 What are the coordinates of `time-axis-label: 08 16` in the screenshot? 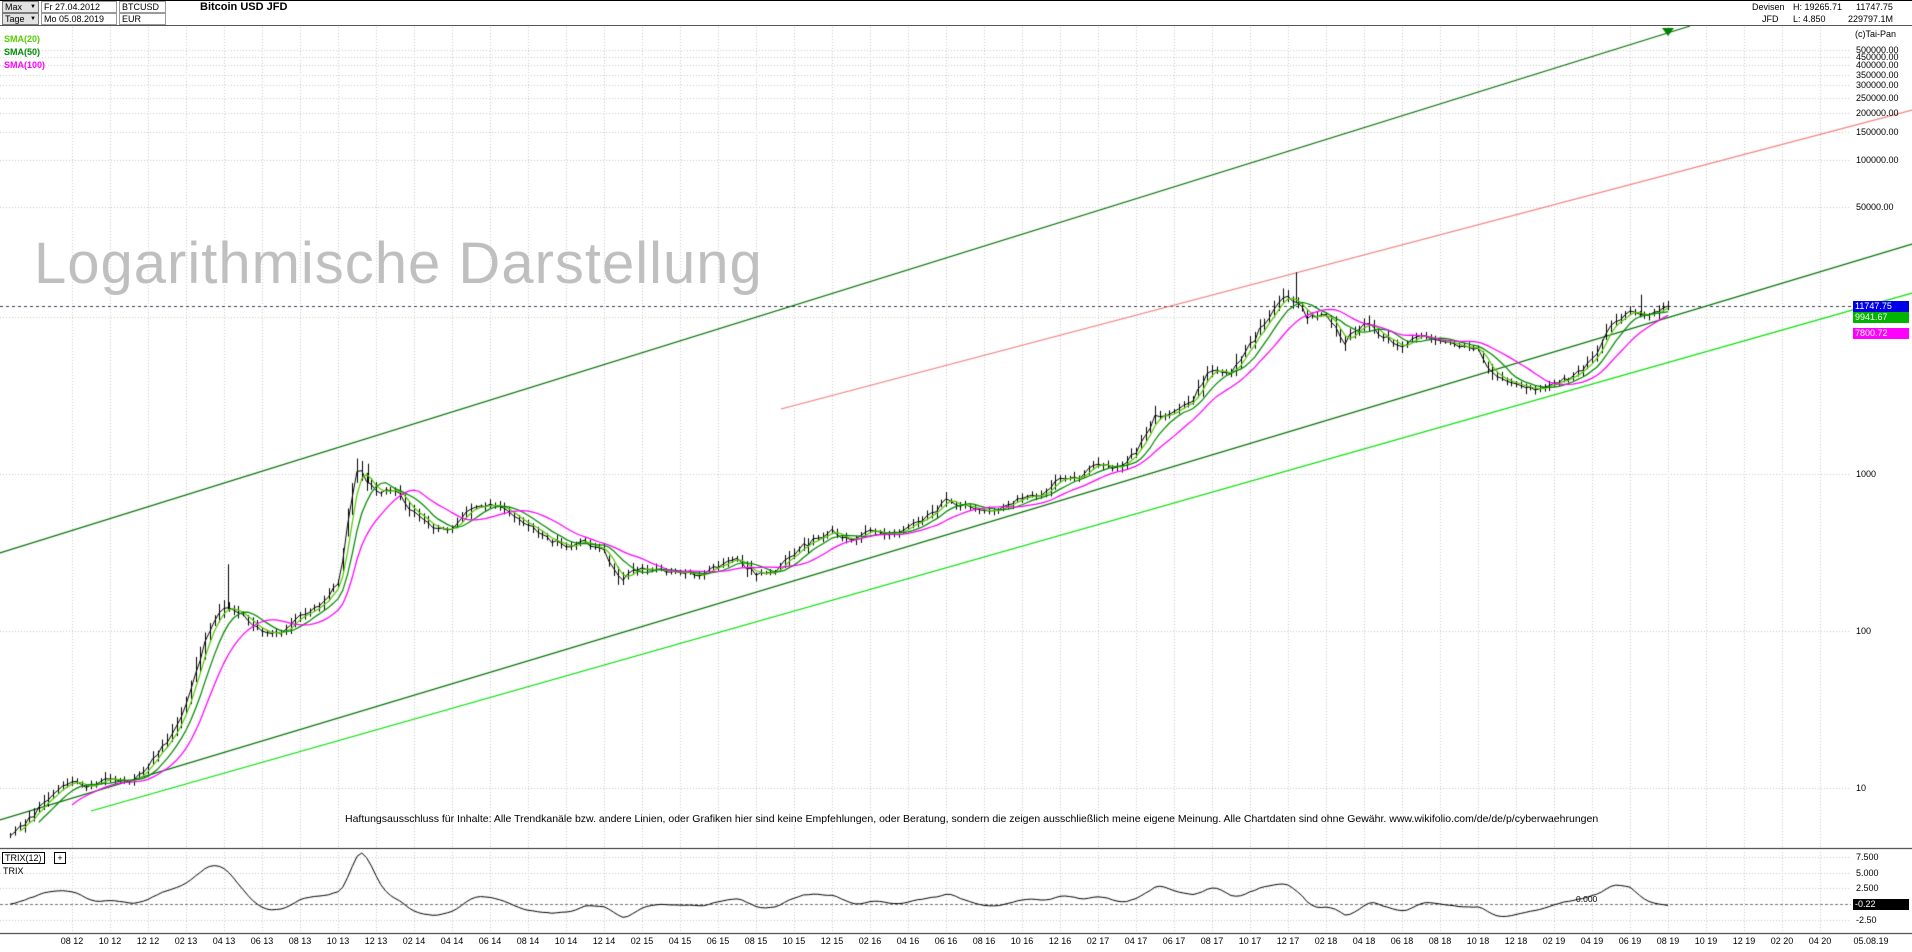 It's located at (984, 941).